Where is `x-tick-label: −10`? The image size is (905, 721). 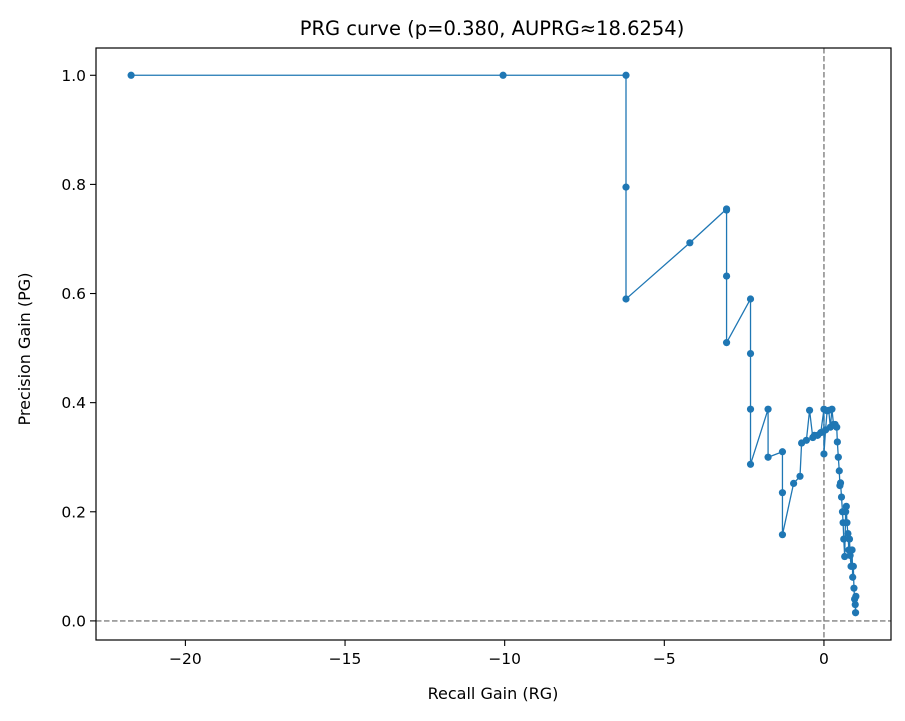
x-tick-label: −10 is located at coordinates (504, 659).